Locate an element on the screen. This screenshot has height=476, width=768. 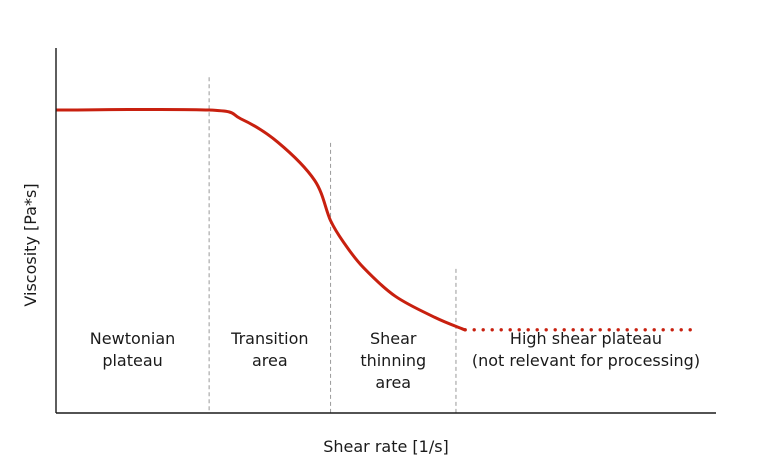
region-label-1: Newtonian plateau is located at coordinates (133, 349).